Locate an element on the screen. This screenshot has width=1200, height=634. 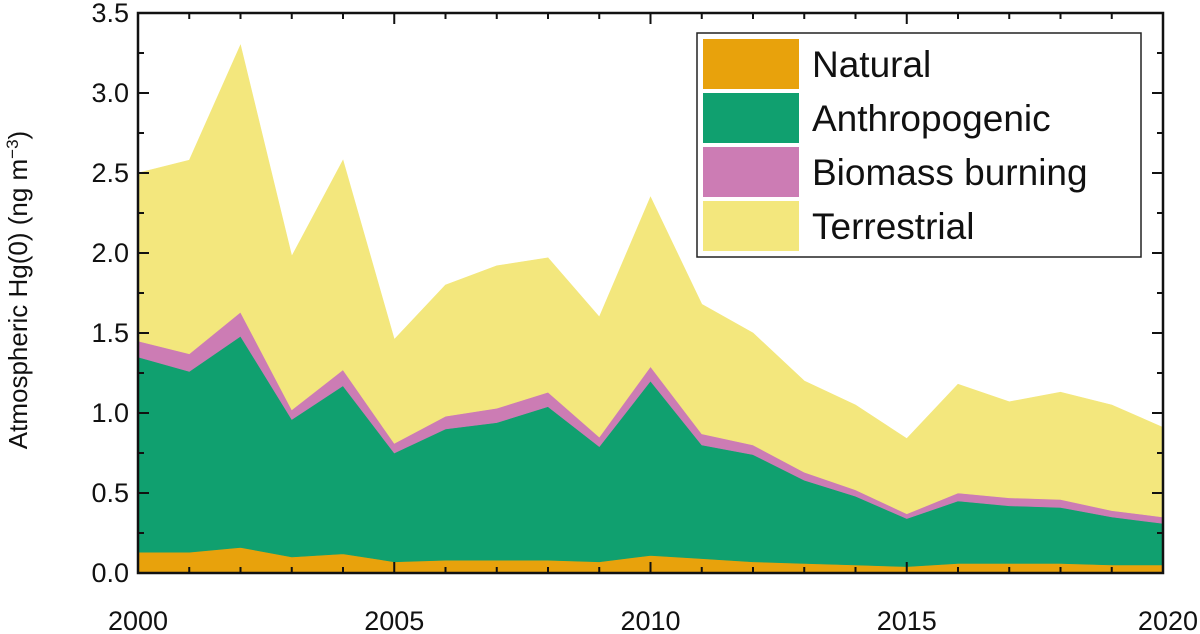
x-tick-label: 2010 is located at coordinates (650, 620).